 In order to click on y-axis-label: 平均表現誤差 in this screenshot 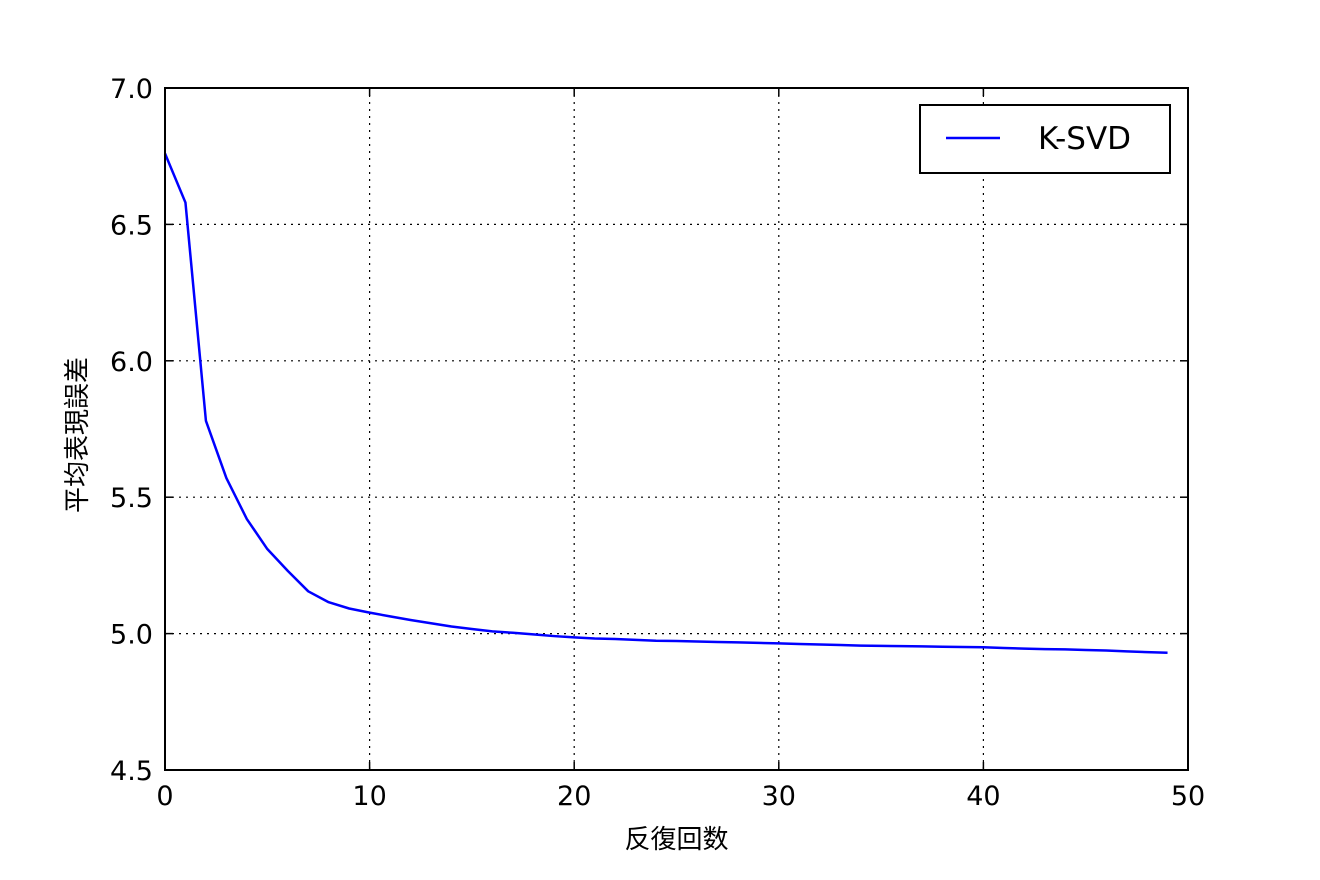, I will do `click(78, 435)`.